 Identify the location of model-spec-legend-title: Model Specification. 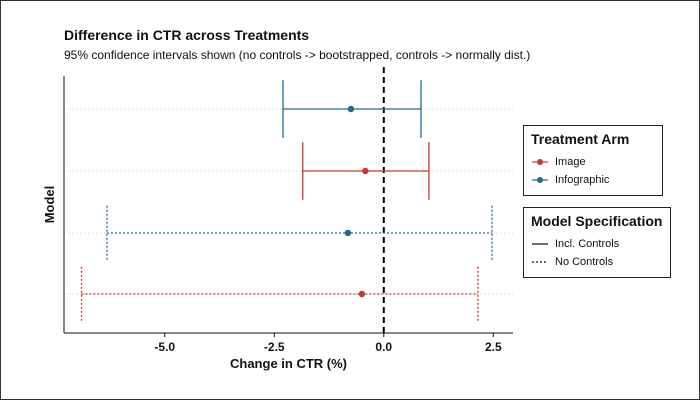
(597, 221).